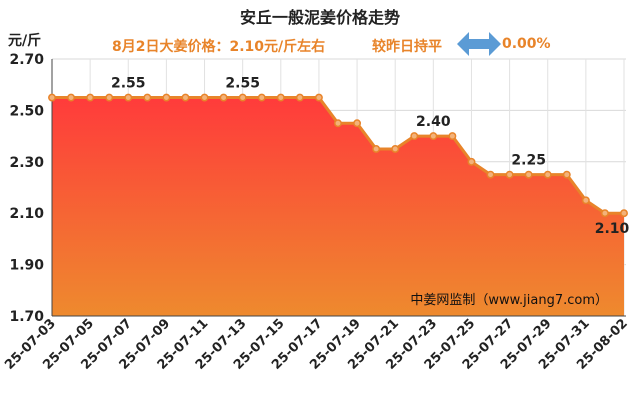 This screenshot has width=640, height=410. Describe the element at coordinates (26, 163) in the screenshot. I see `y-tick-label: 2.30` at that location.